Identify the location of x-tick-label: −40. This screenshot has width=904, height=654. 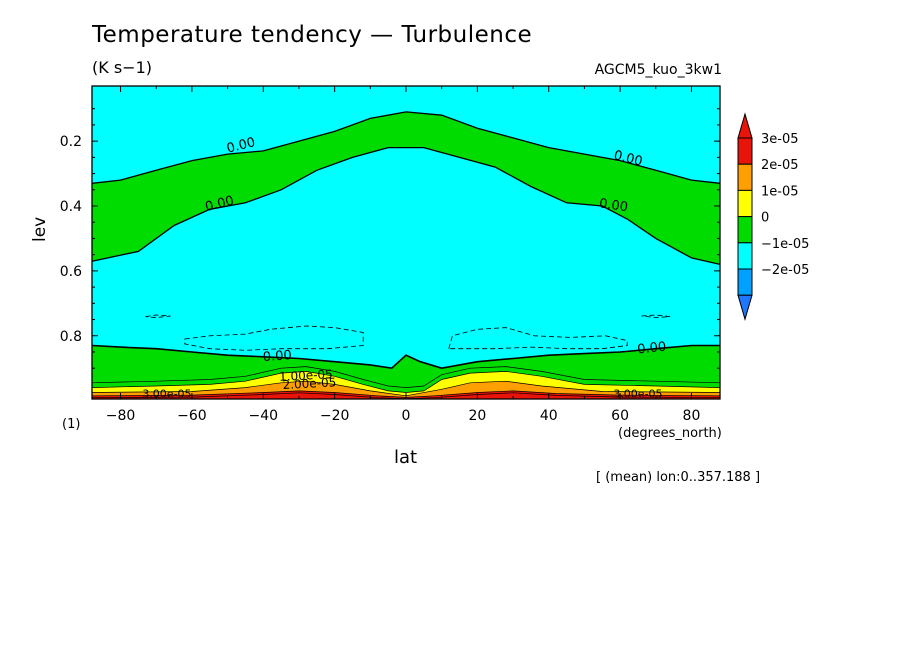
(263, 416).